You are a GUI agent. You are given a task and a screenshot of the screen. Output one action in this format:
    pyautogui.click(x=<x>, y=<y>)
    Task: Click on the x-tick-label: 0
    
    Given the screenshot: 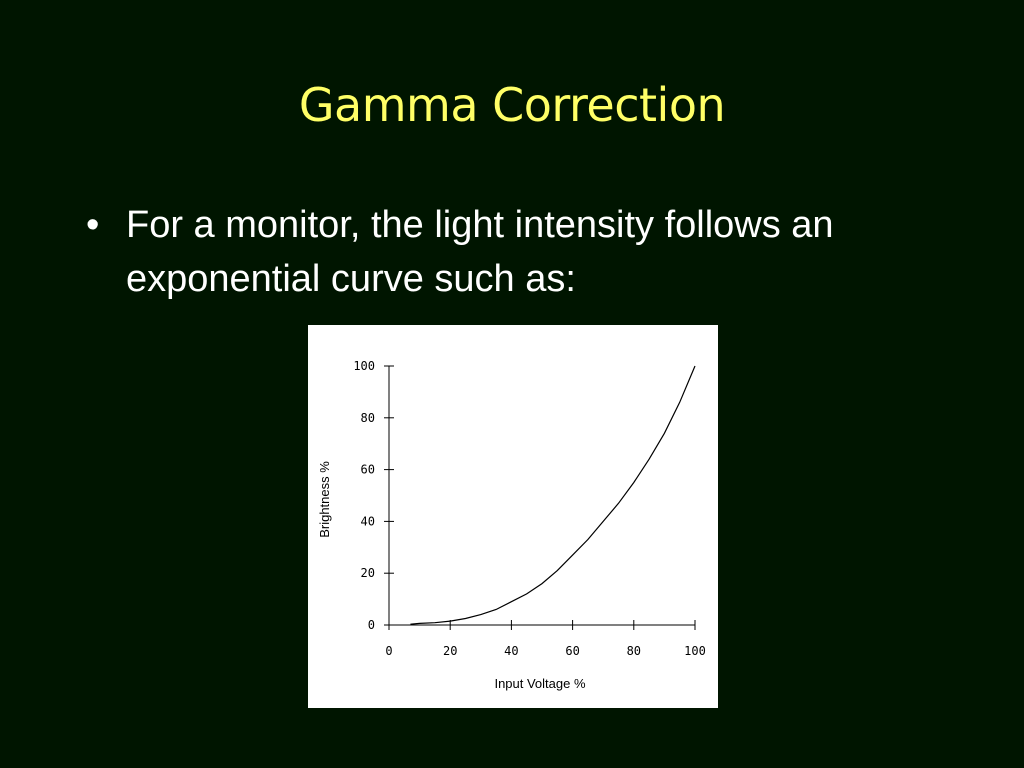 What is the action you would take?
    pyautogui.click(x=388, y=651)
    